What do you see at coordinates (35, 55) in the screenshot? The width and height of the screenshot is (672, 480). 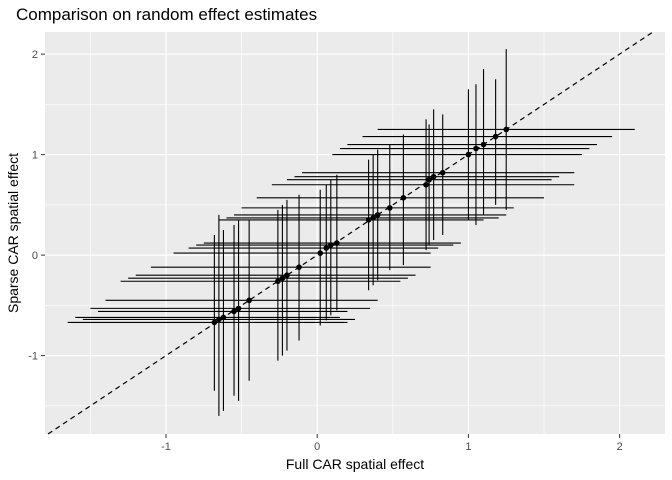 I see `y-tick-label: 2` at bounding box center [35, 55].